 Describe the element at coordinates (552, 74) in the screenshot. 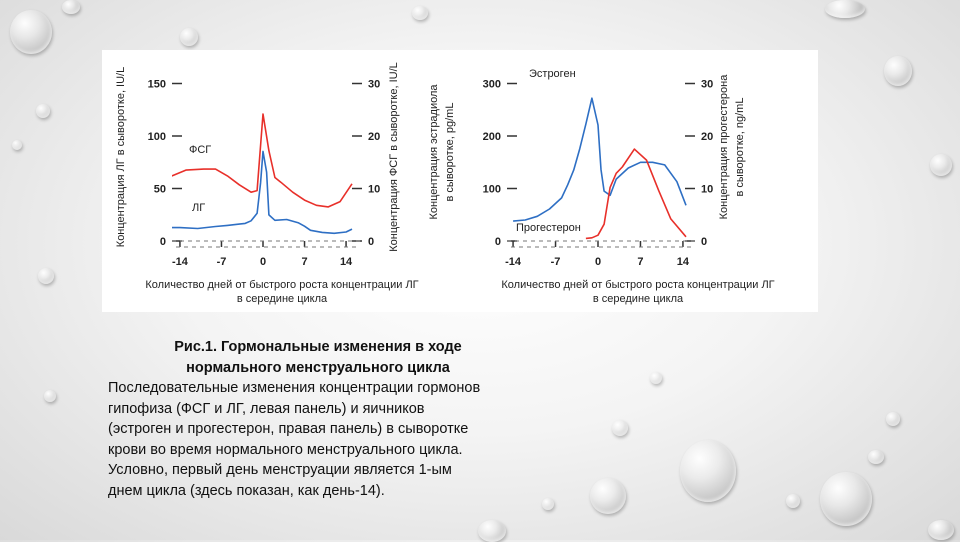

I see `series-annotation: Эстроген` at that location.